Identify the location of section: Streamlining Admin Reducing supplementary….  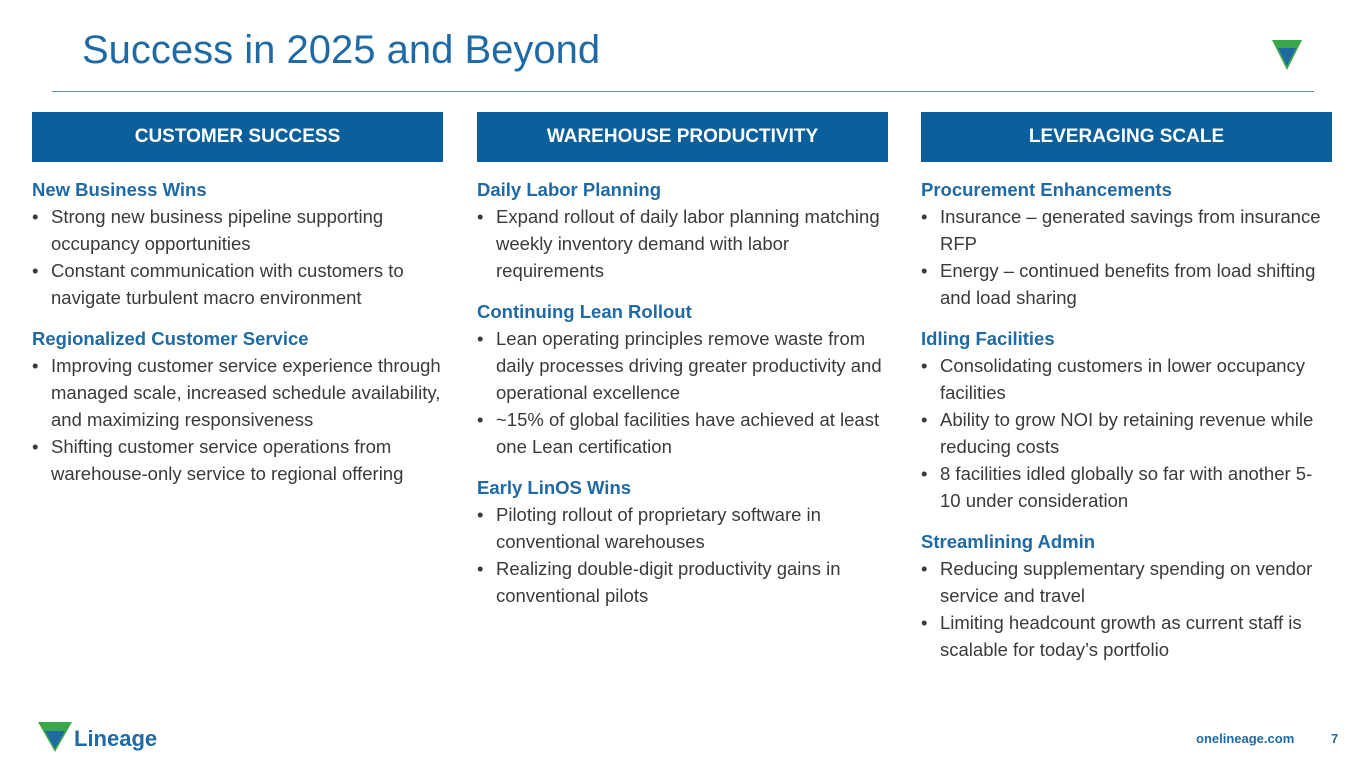
(1126, 595).